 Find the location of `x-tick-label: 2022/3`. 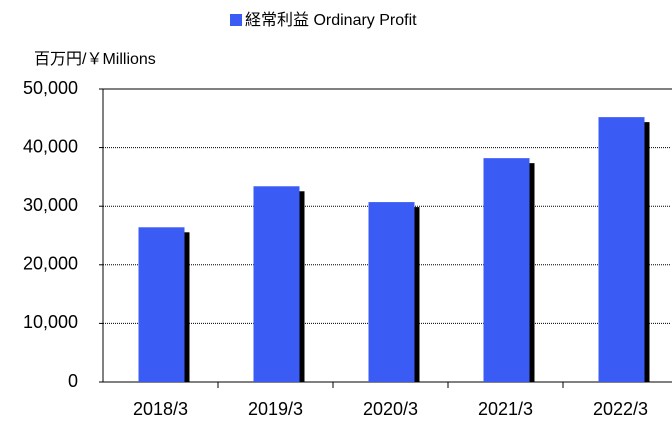

x-tick-label: 2022/3 is located at coordinates (620, 409).